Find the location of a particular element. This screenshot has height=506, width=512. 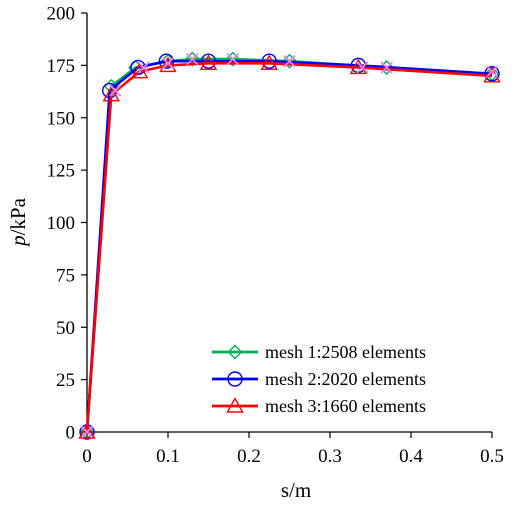

y-tick-label: 75 is located at coordinates (65, 275).